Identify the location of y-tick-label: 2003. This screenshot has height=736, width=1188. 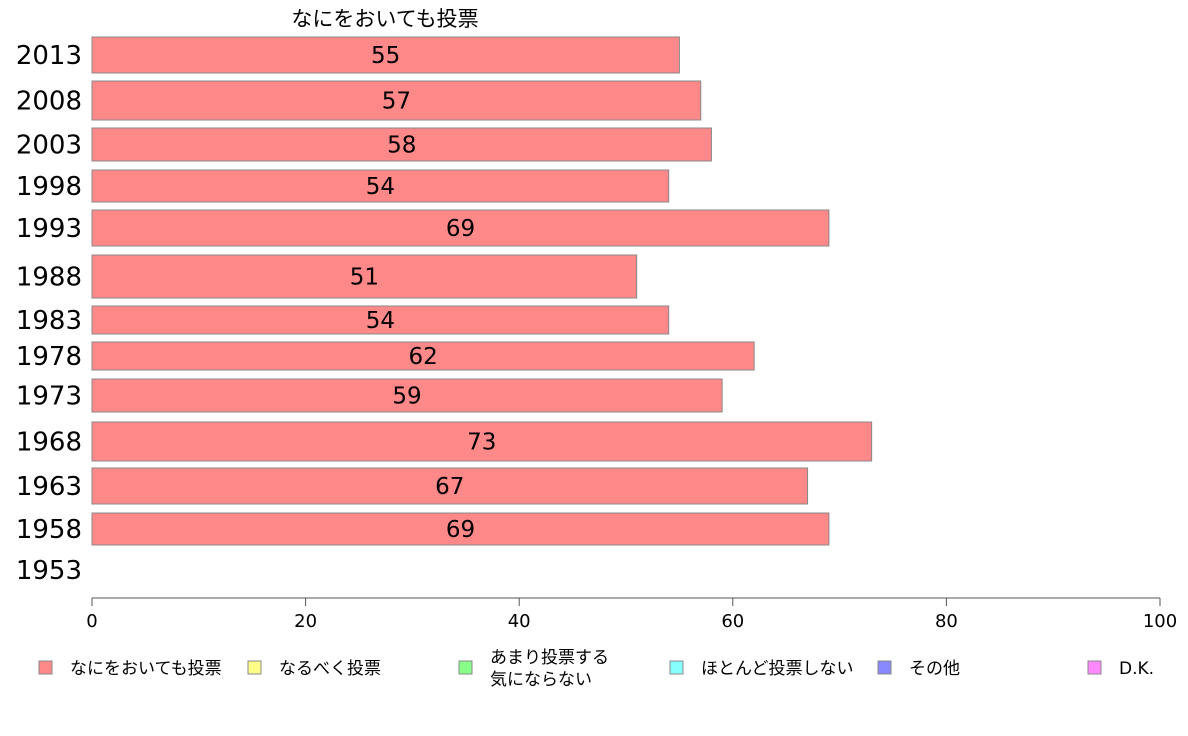
(49, 146).